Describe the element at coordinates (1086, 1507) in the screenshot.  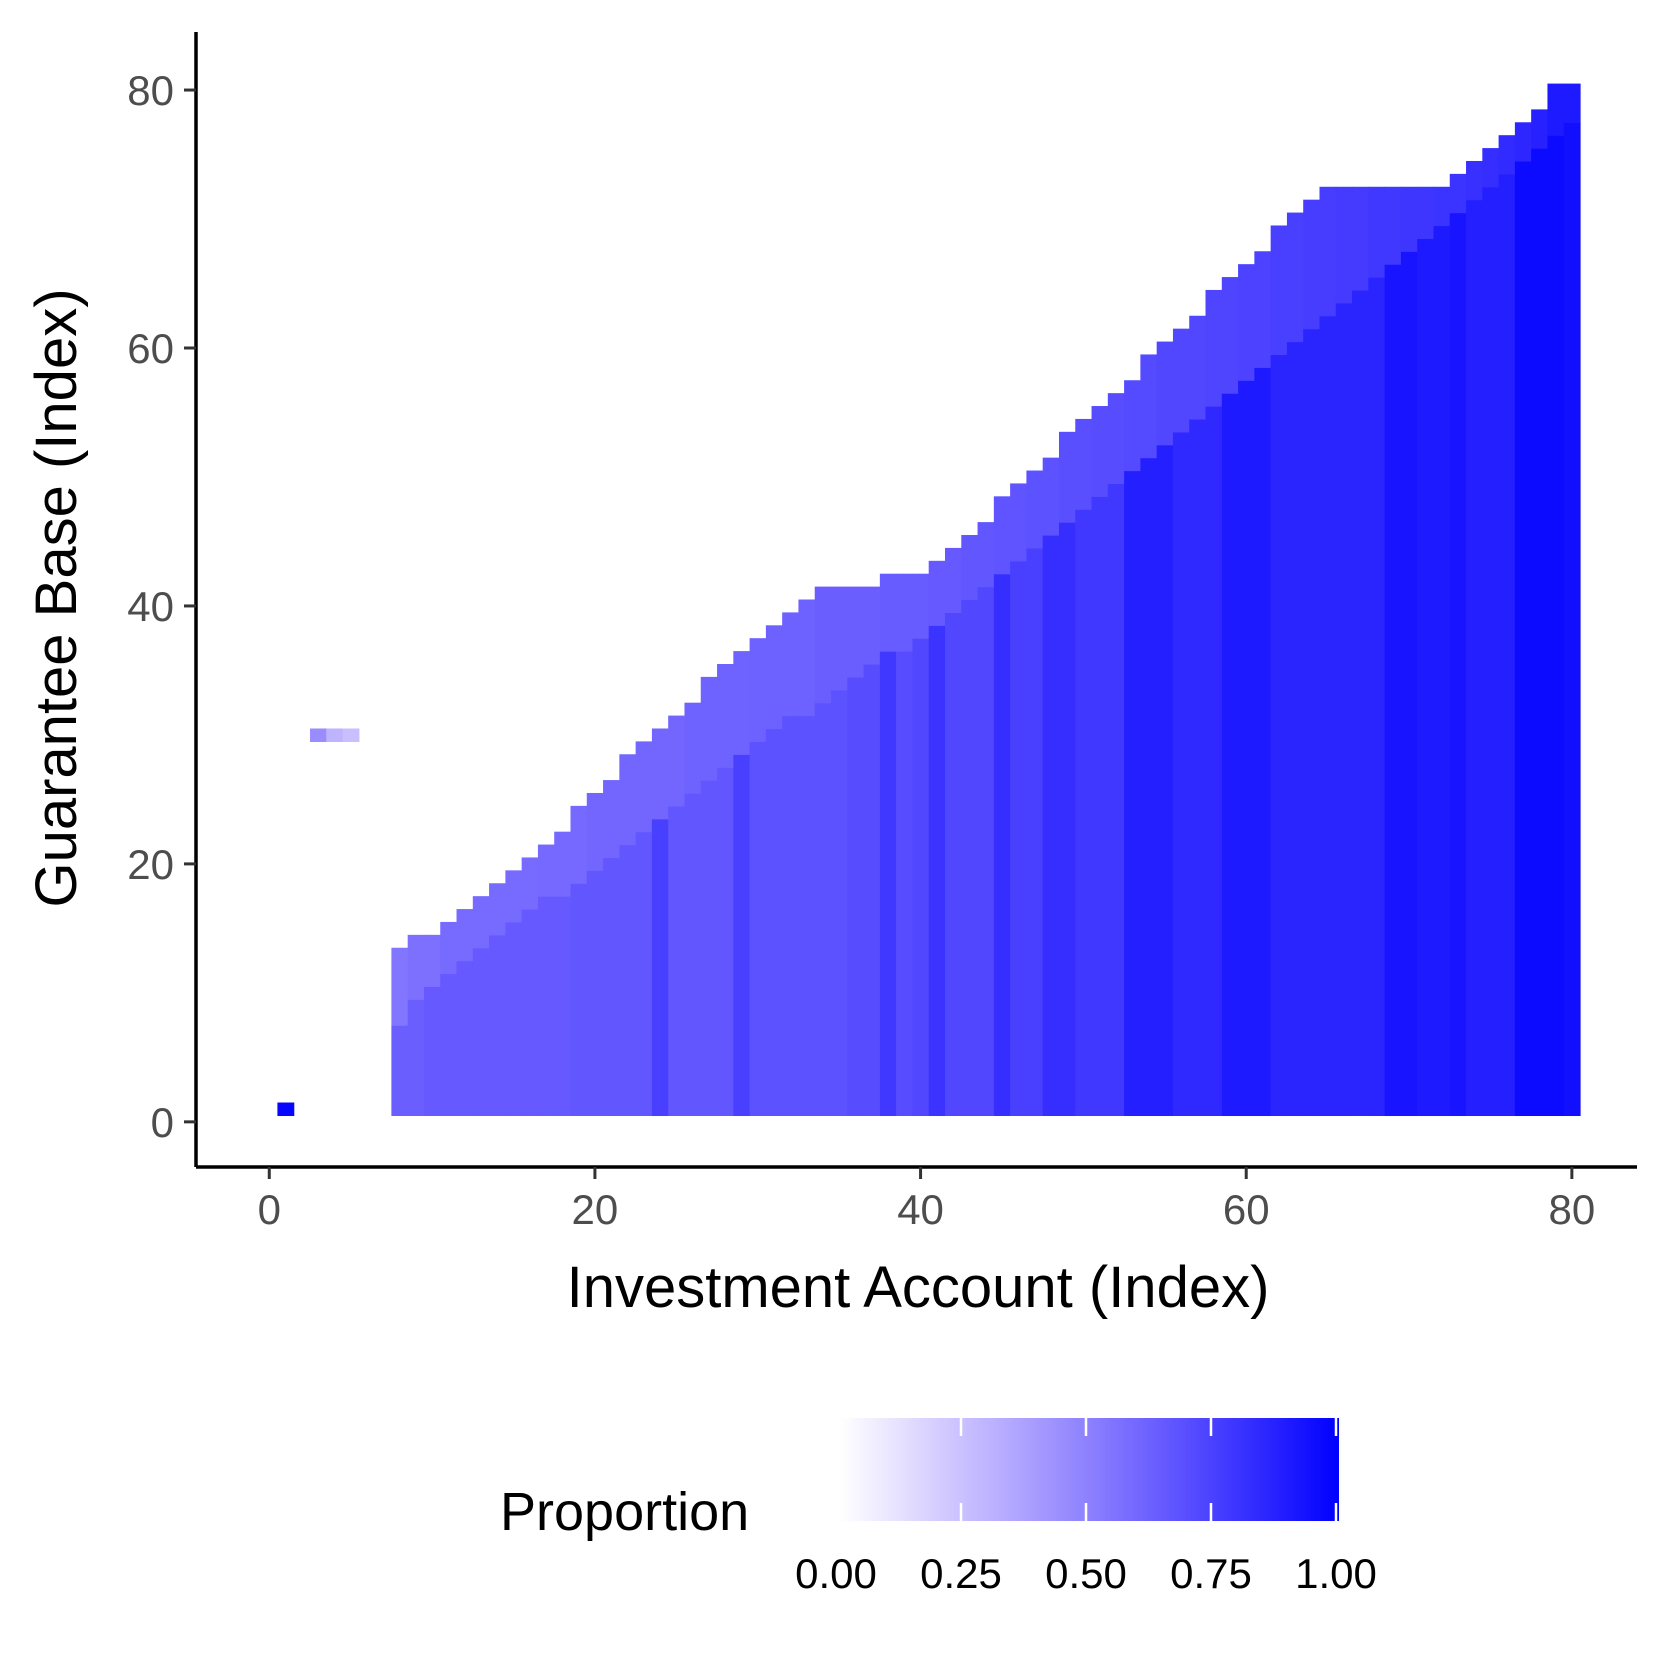
I see `color-legend: 0.00 0.25 0.50 0.75 1.00` at that location.